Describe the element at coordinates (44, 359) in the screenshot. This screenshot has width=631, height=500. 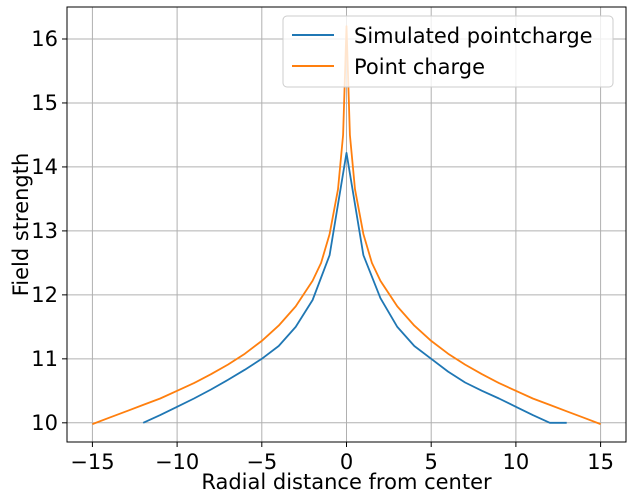
I see `y-tick-label: 11` at that location.